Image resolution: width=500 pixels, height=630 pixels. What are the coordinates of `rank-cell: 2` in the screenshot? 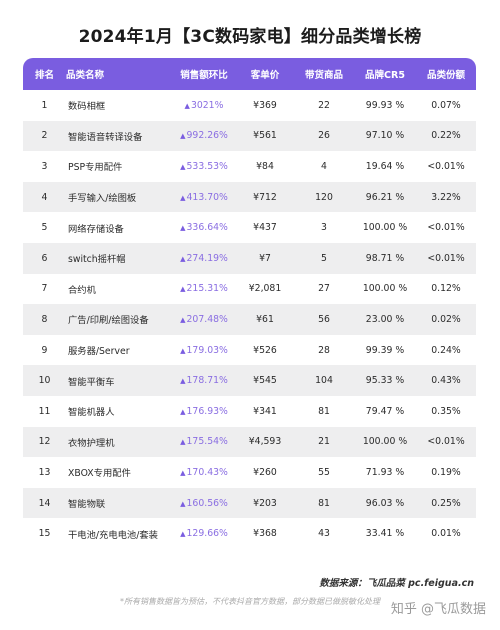 It's located at (44, 136).